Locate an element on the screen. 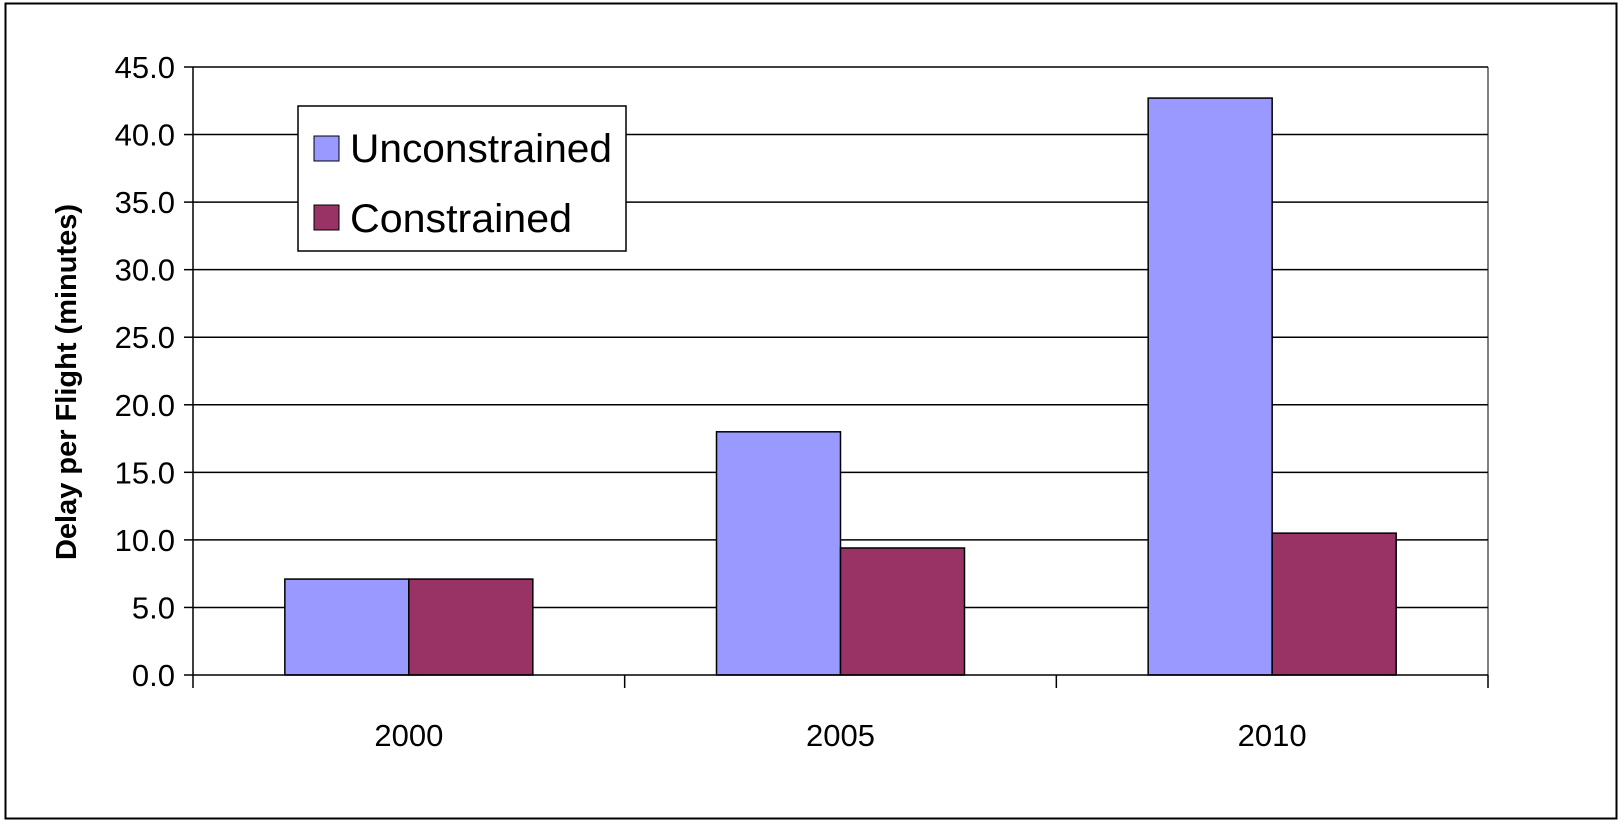 The height and width of the screenshot is (829, 1621). bar-unconstrained-2005 is located at coordinates (778, 553).